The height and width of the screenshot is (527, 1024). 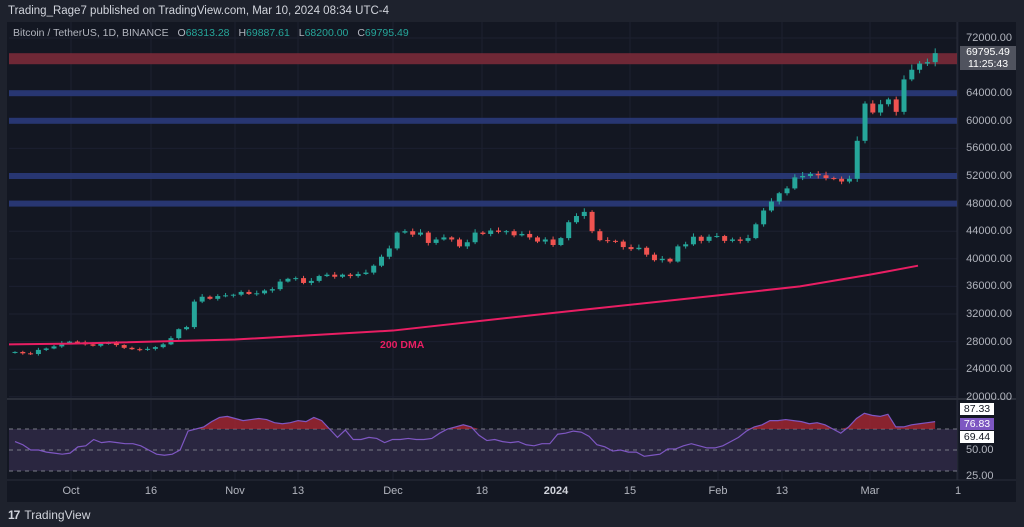 I want to click on dma-annotation: 200 DMA, so click(x=402, y=345).